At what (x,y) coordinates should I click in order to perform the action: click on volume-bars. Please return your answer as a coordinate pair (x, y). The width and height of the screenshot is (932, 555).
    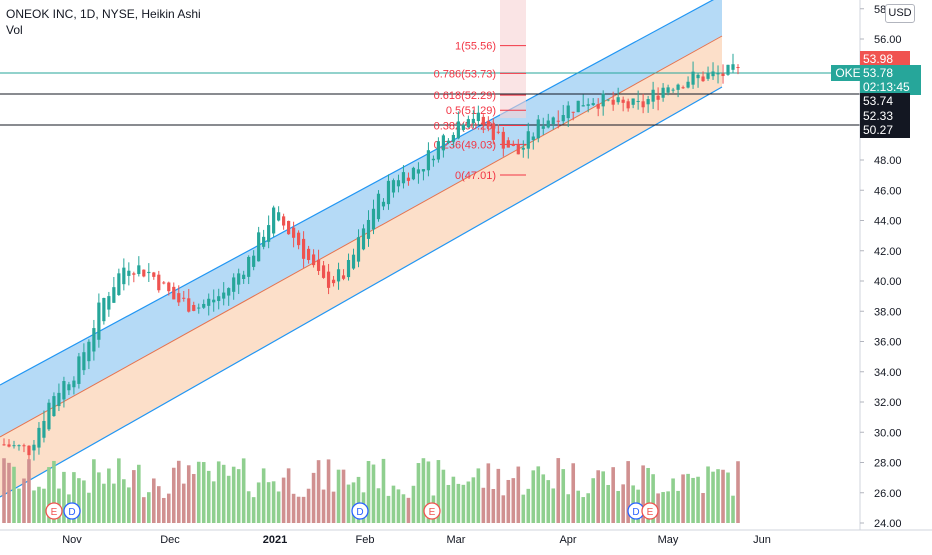
    Looking at the image, I should click on (371, 490).